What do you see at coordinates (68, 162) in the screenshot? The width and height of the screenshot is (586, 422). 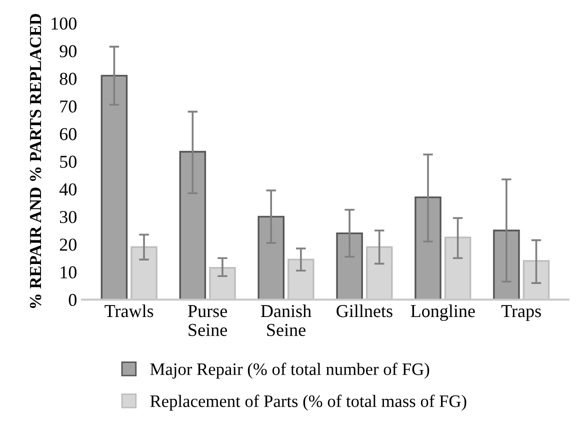 I see `y-tick-label: 50` at bounding box center [68, 162].